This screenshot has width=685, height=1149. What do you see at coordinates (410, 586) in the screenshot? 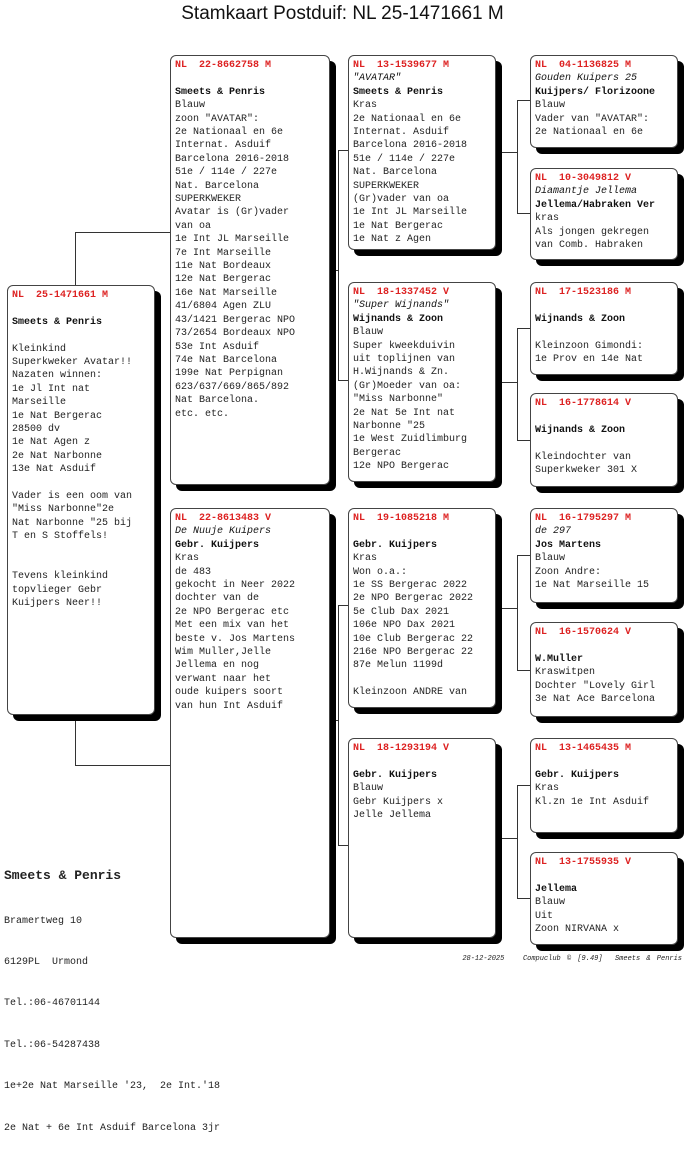
I see `info-line: 1e SS Bergerac 2022` at bounding box center [410, 586].